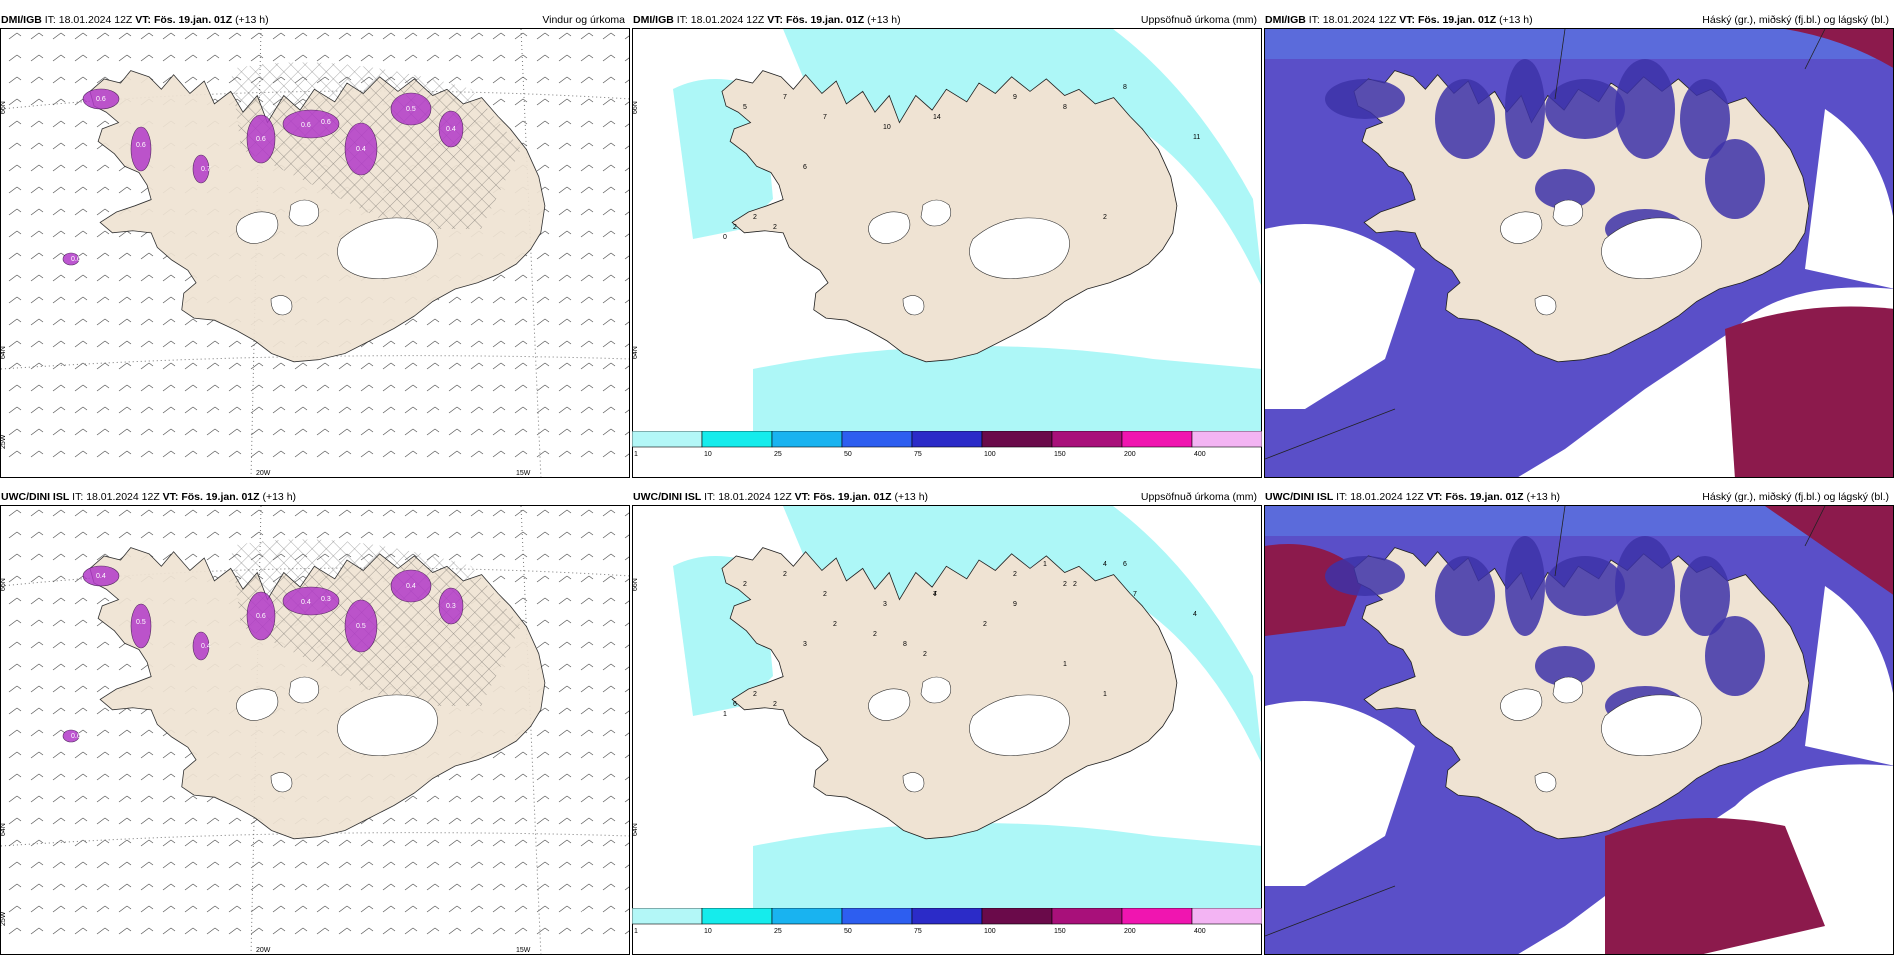  Describe the element at coordinates (35, 497) in the screenshot. I see `model-name: UWC/DINI ISL` at that location.